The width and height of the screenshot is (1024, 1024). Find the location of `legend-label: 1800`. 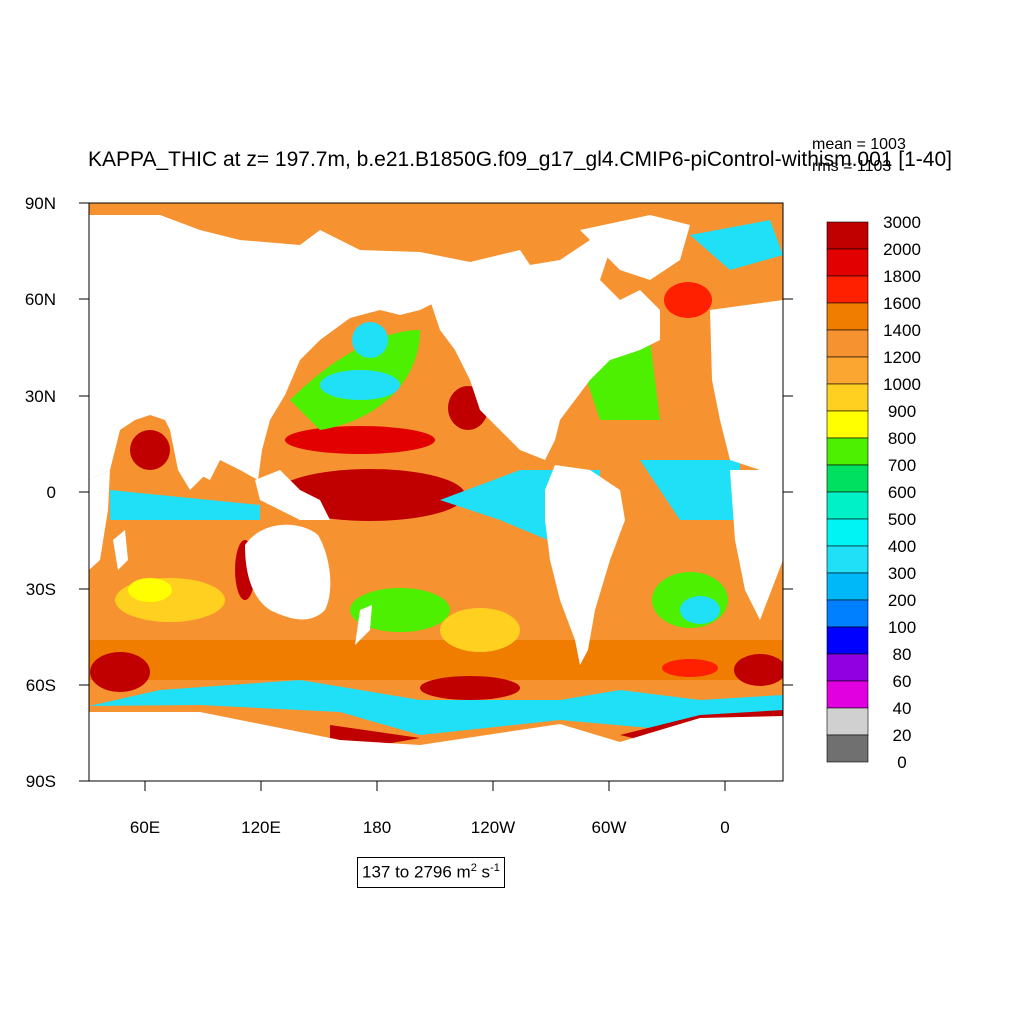

legend-label: 1800 is located at coordinates (902, 276).